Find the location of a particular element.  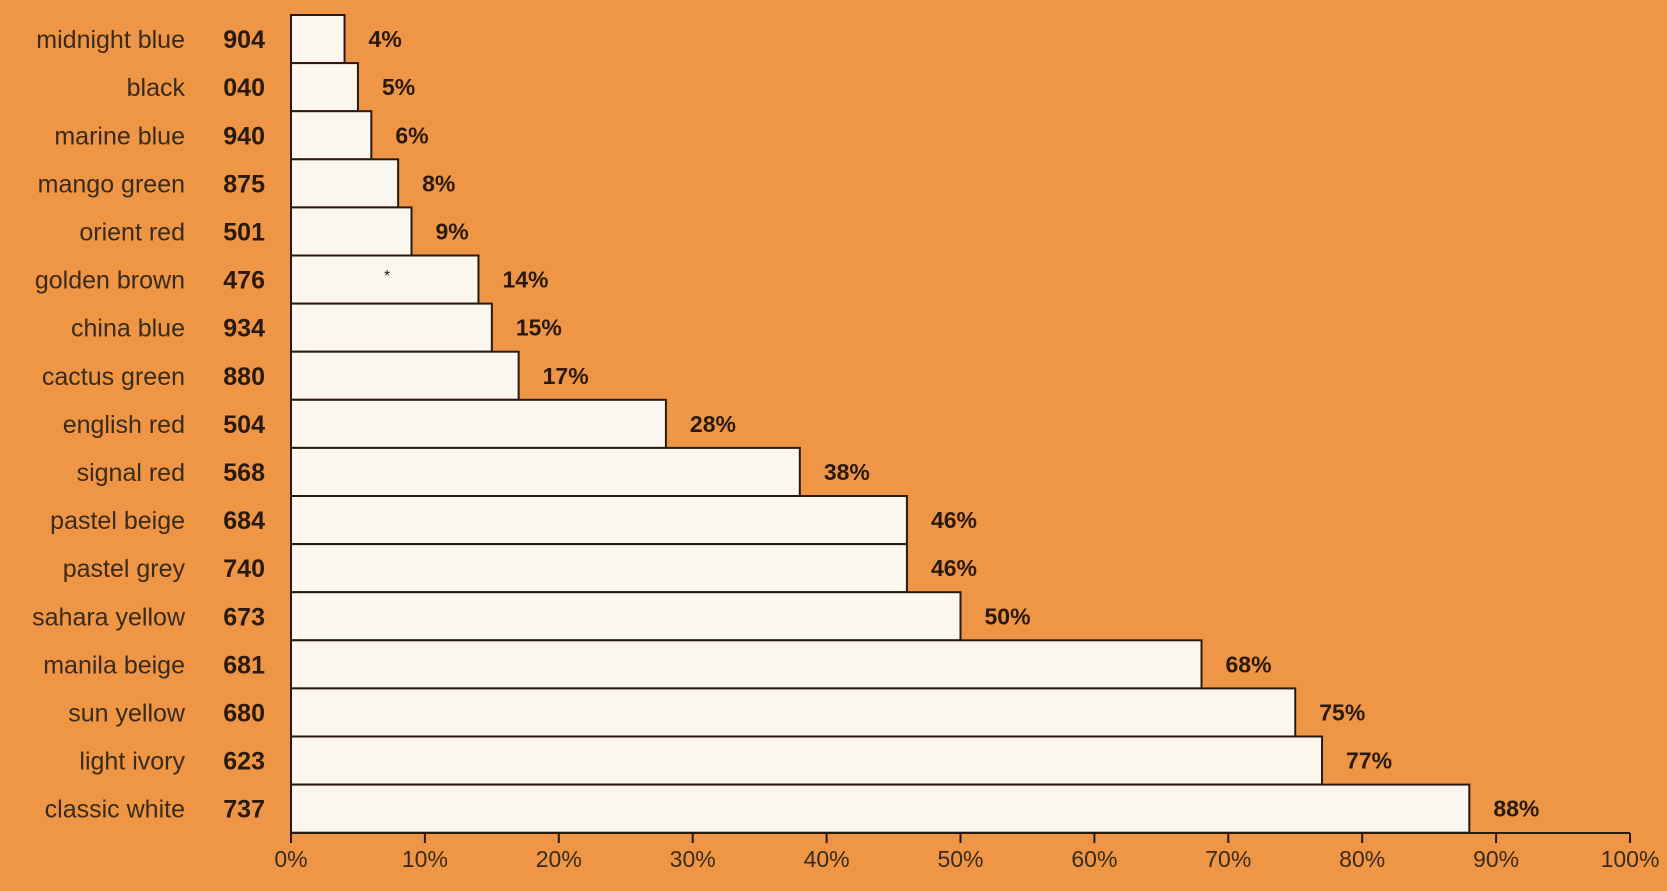

category-label: cactus green is located at coordinates (113, 377).